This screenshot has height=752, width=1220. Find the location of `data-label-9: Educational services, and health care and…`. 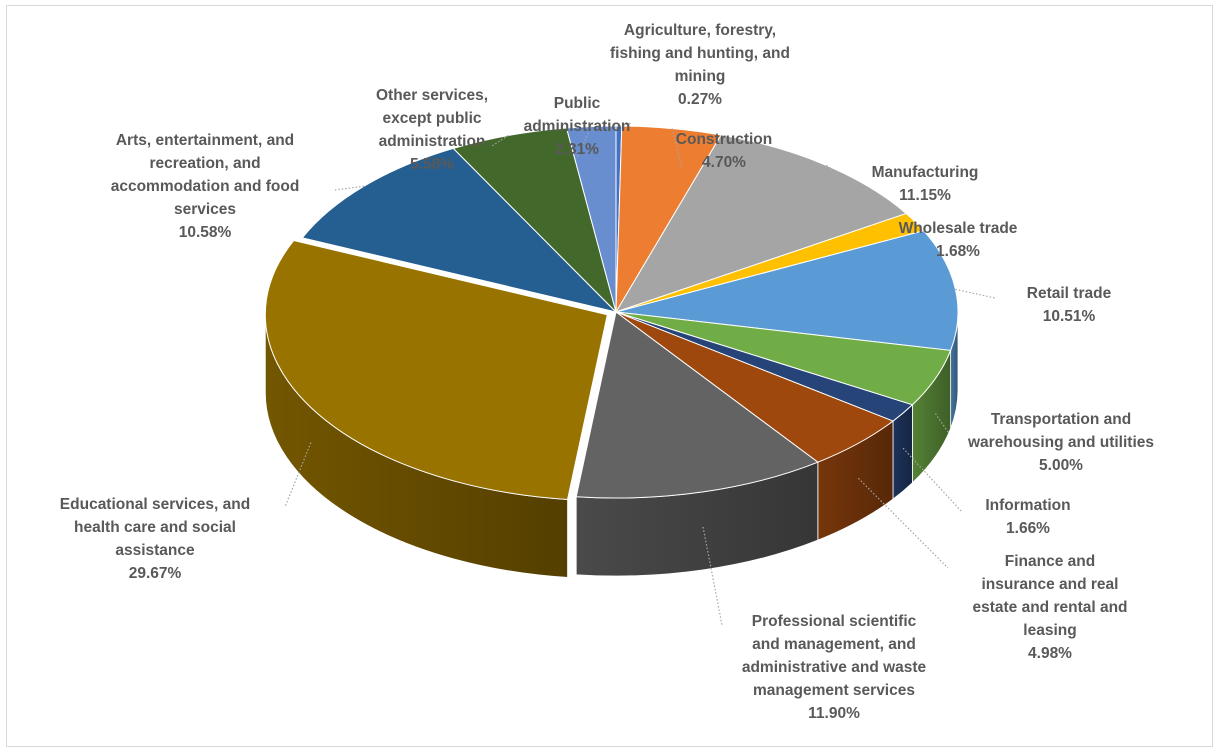

data-label-9: Educational services, and health care and… is located at coordinates (155, 539).